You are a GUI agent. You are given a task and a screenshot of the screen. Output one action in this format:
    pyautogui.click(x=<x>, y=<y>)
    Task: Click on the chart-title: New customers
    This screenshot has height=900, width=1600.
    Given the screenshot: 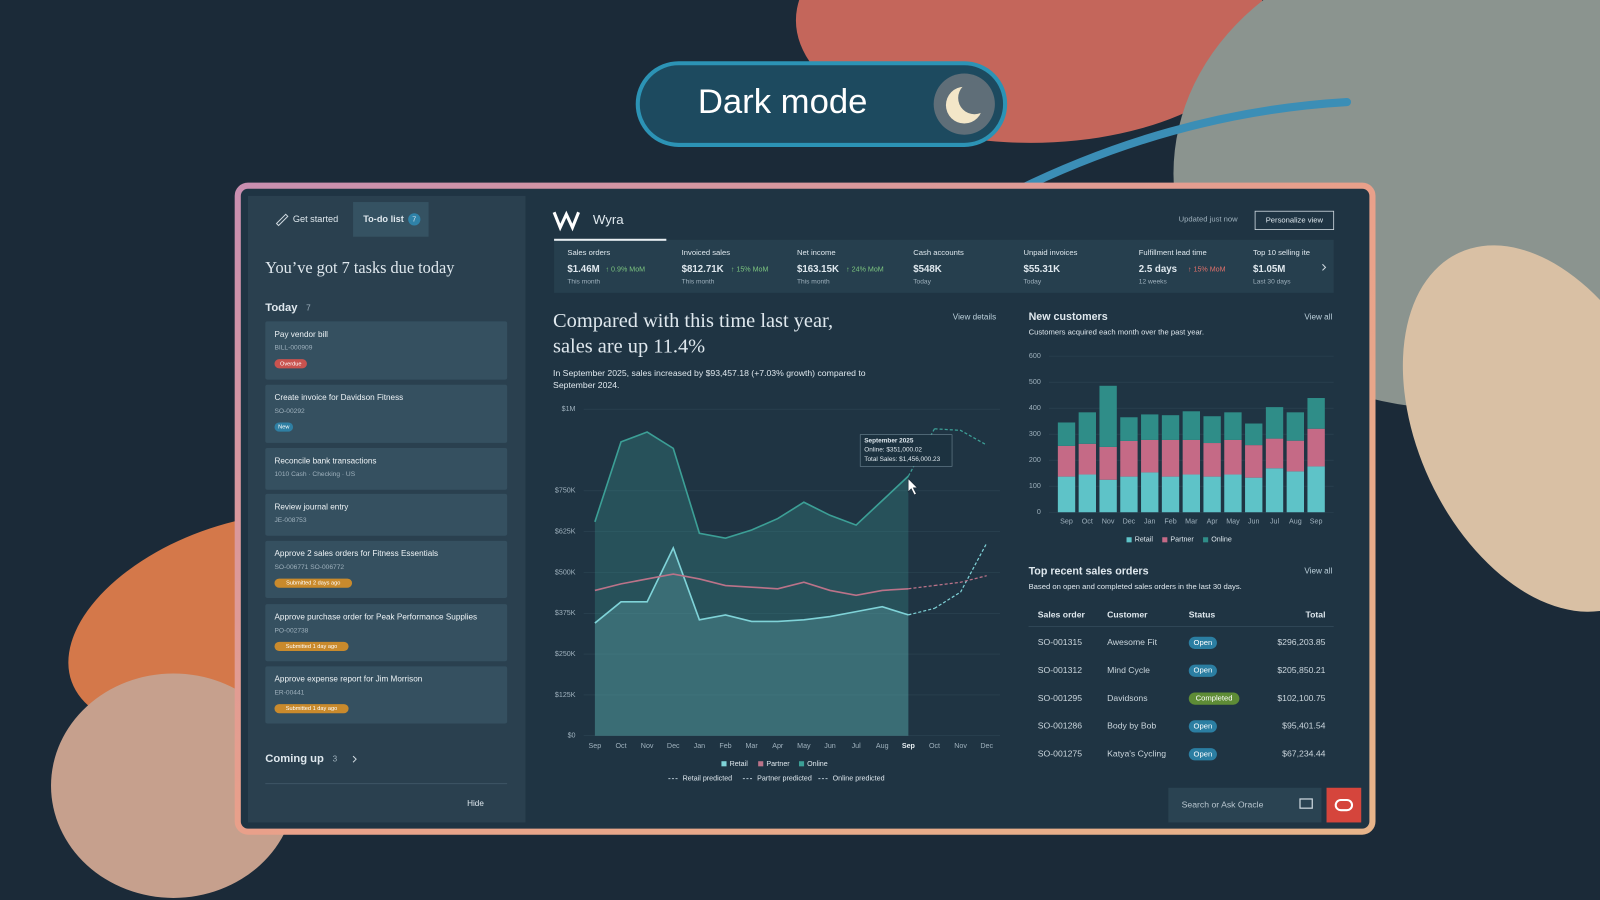 What is the action you would take?
    pyautogui.click(x=1068, y=317)
    